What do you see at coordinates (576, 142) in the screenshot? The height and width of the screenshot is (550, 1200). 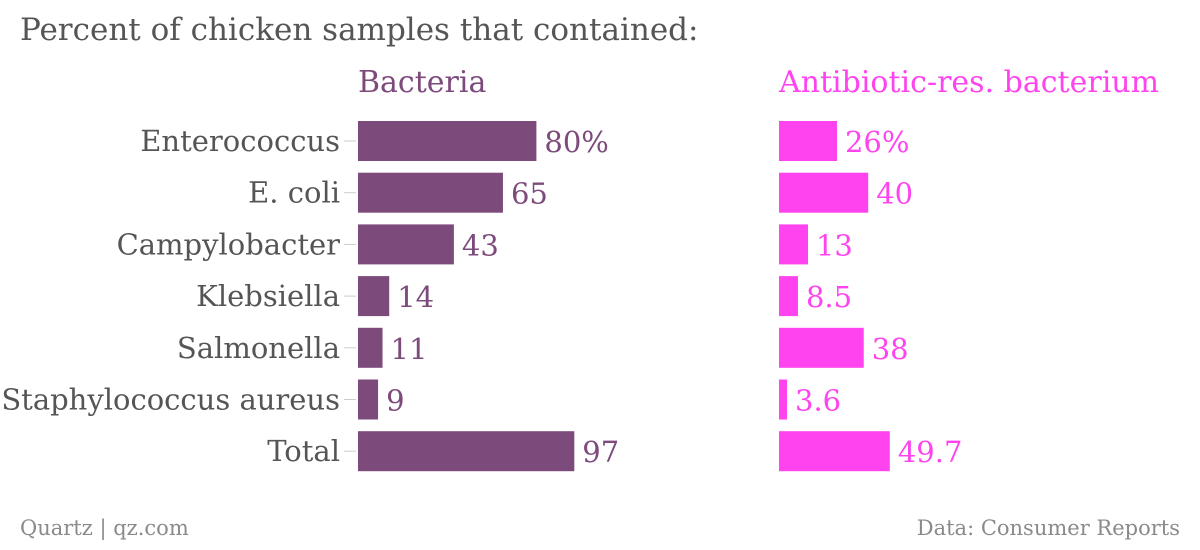 I see `data-label: 80%` at bounding box center [576, 142].